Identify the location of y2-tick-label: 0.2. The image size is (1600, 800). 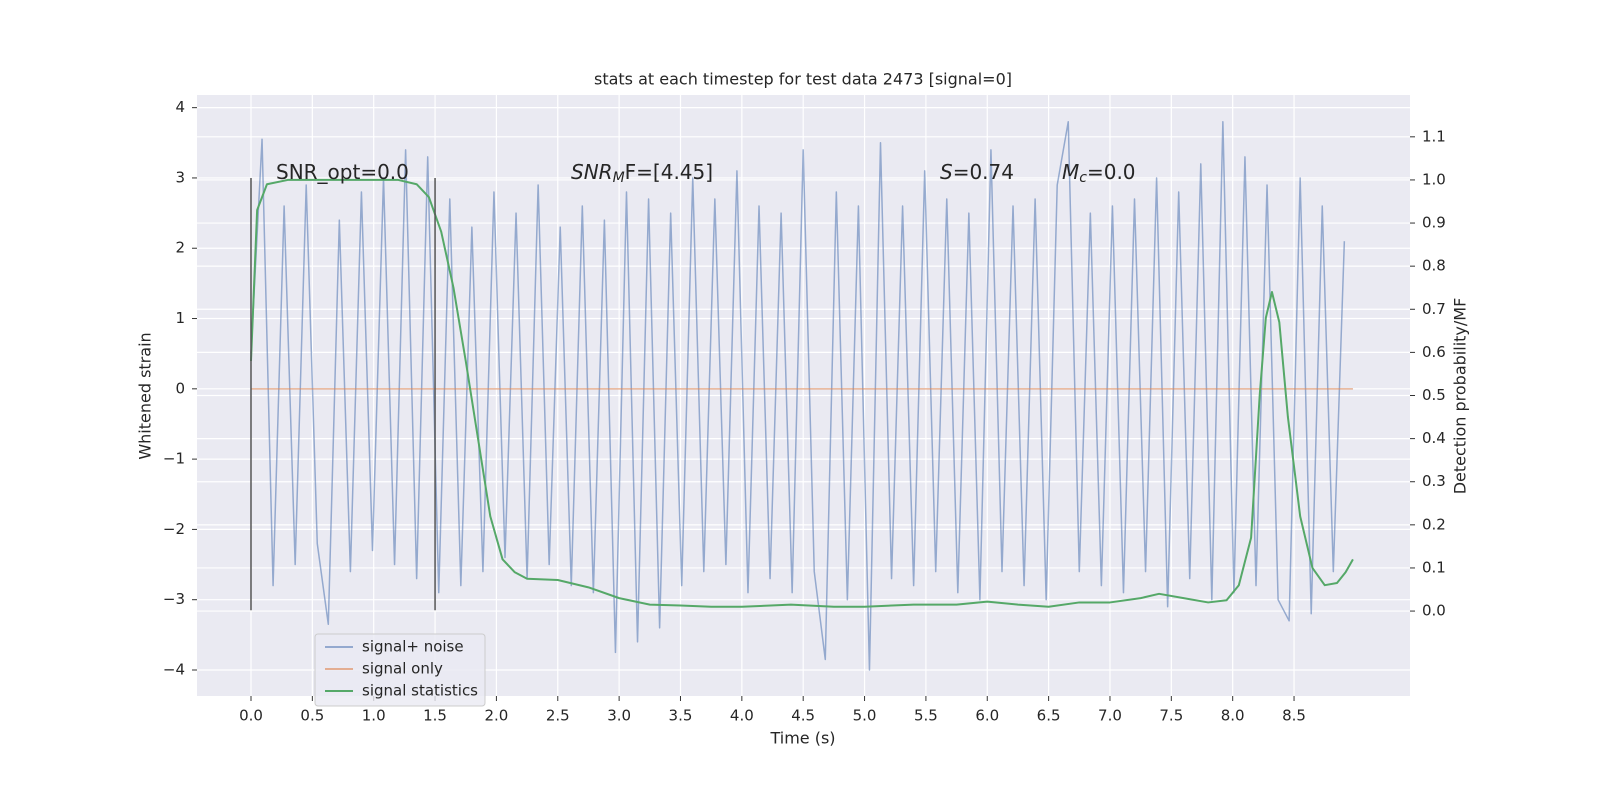
(1434, 524).